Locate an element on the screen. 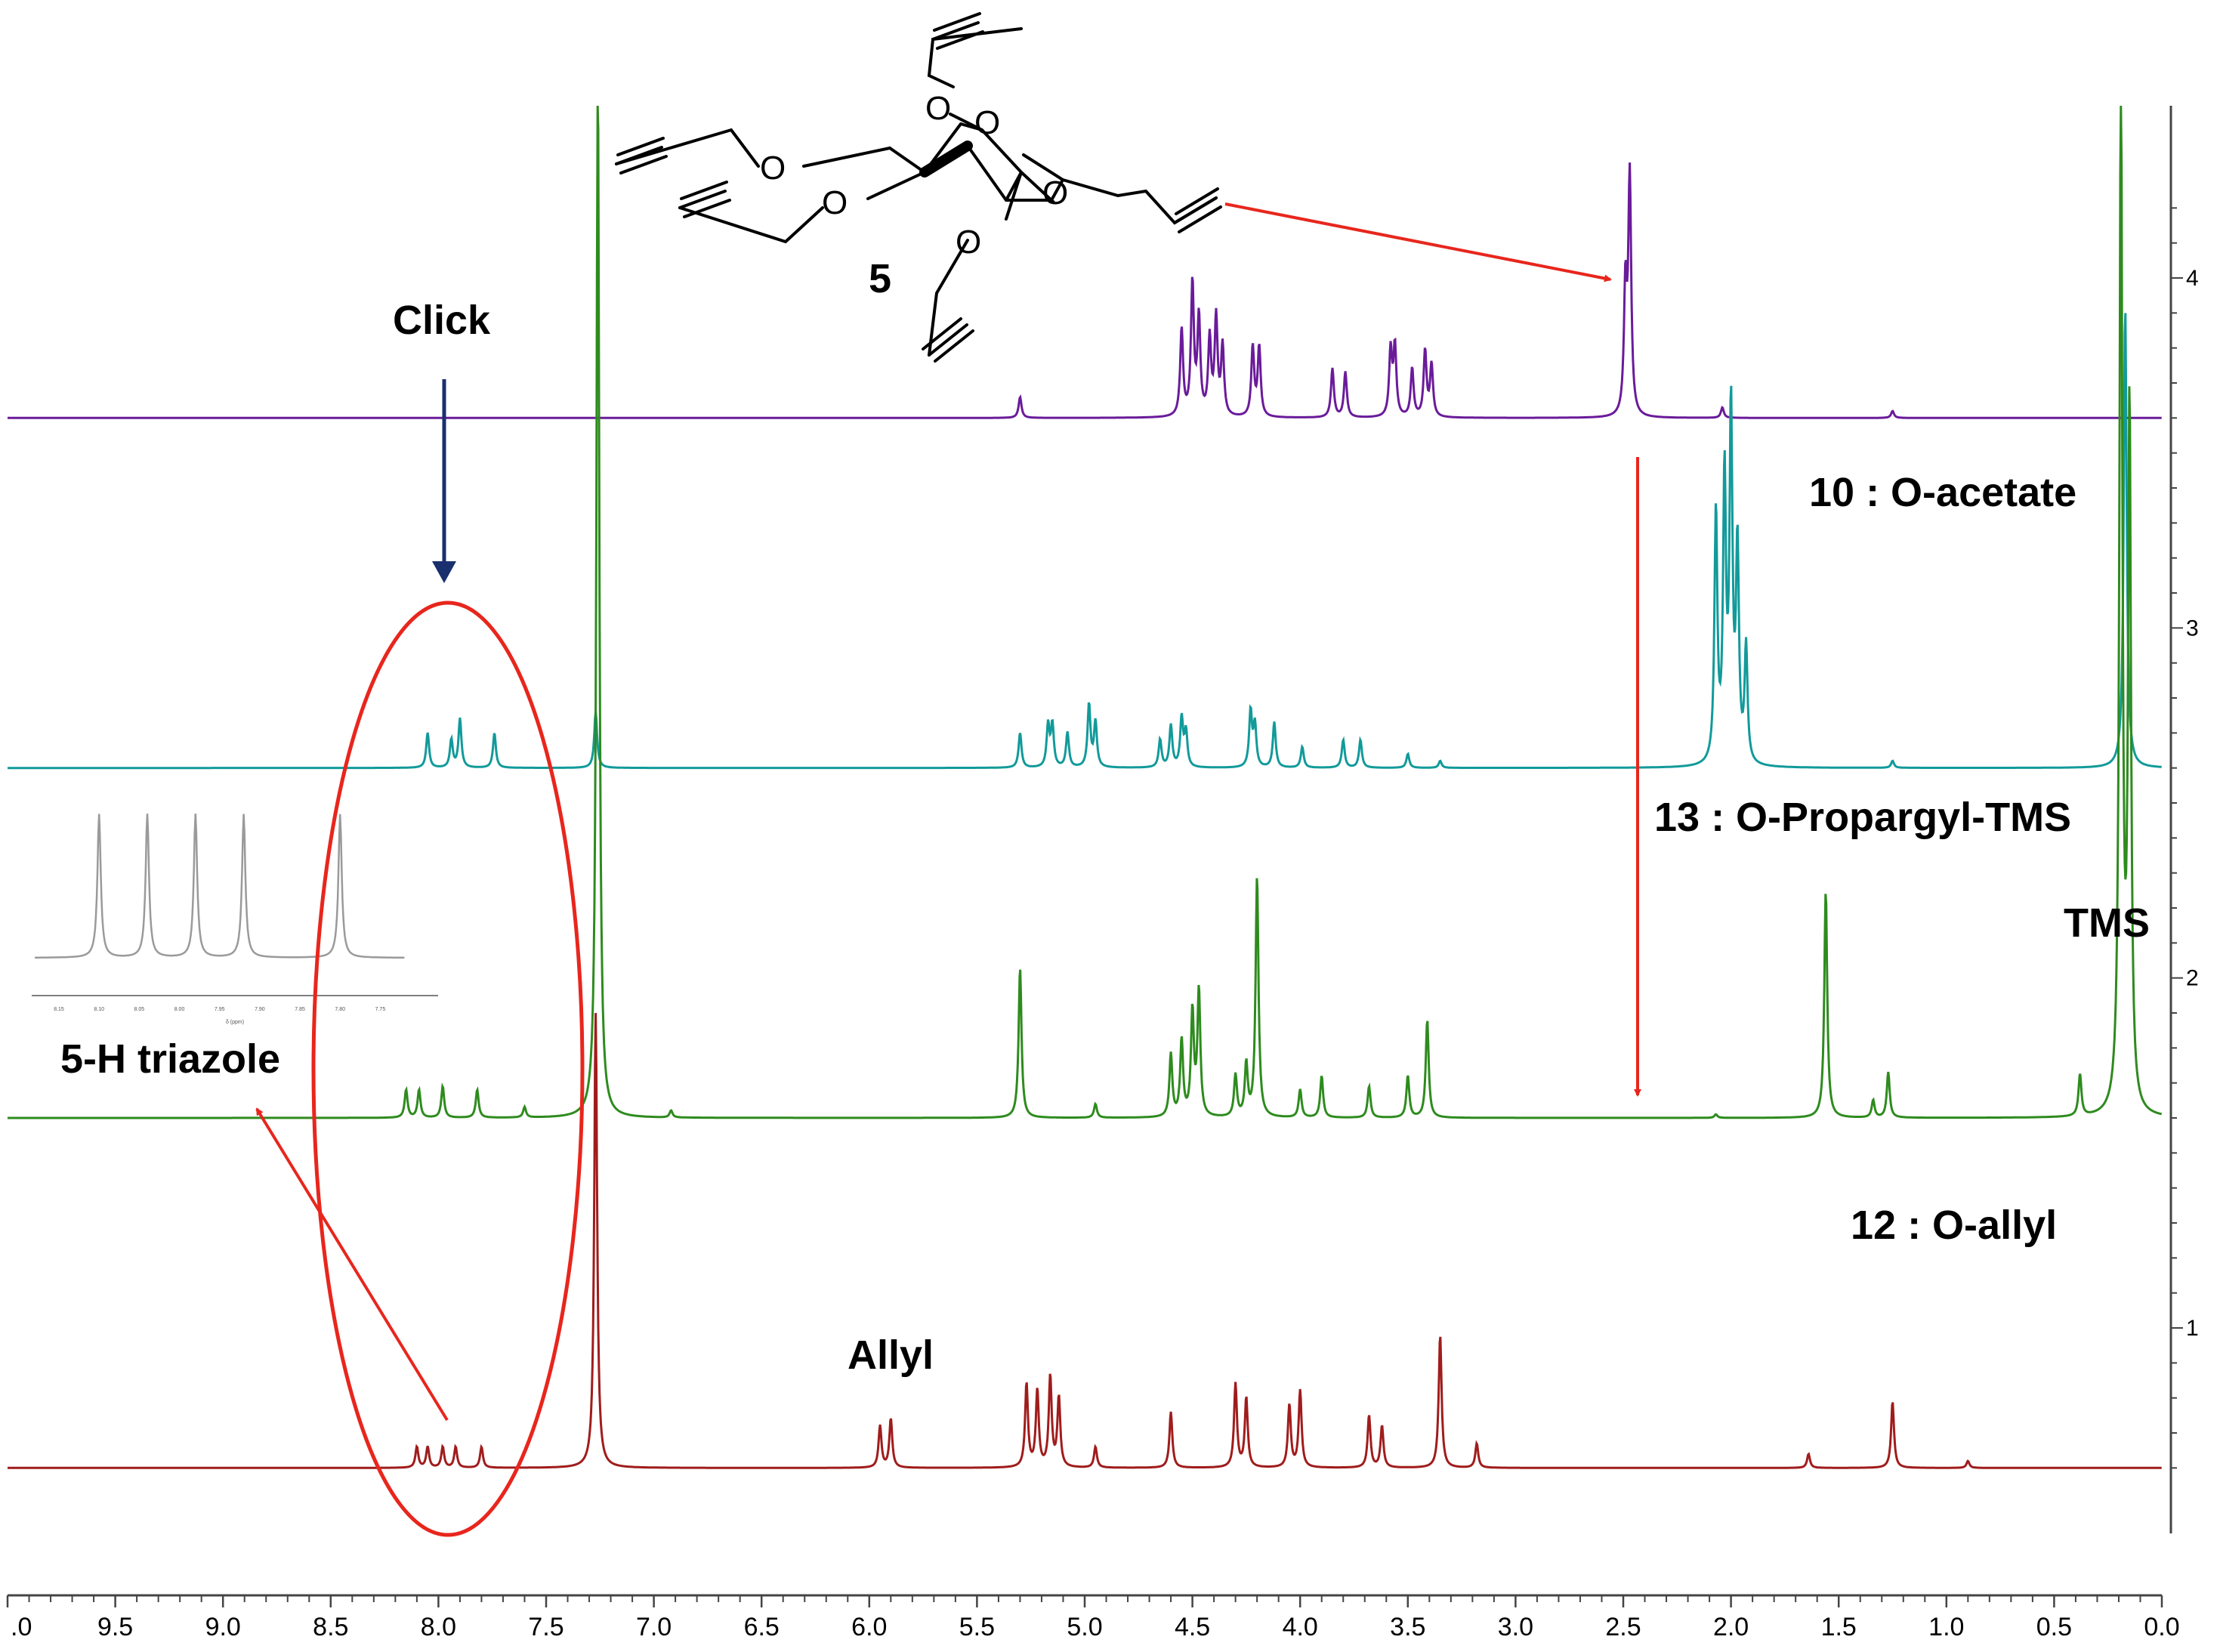 The width and height of the screenshot is (2220, 1652). triazole-arrow is located at coordinates (352, 1264).